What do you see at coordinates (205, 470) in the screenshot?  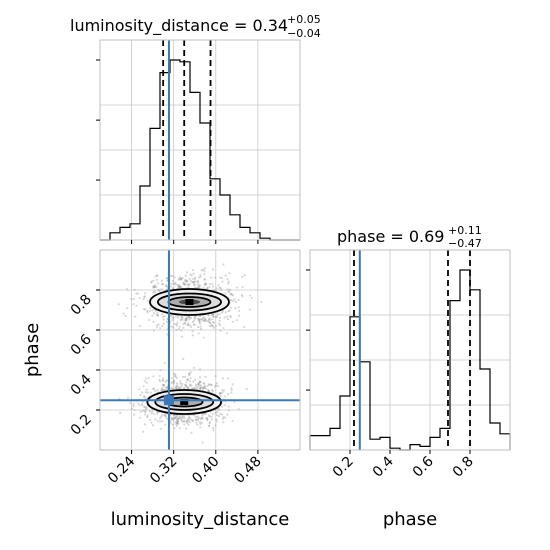 I see `j-xtick-label-2: 0.40` at bounding box center [205, 470].